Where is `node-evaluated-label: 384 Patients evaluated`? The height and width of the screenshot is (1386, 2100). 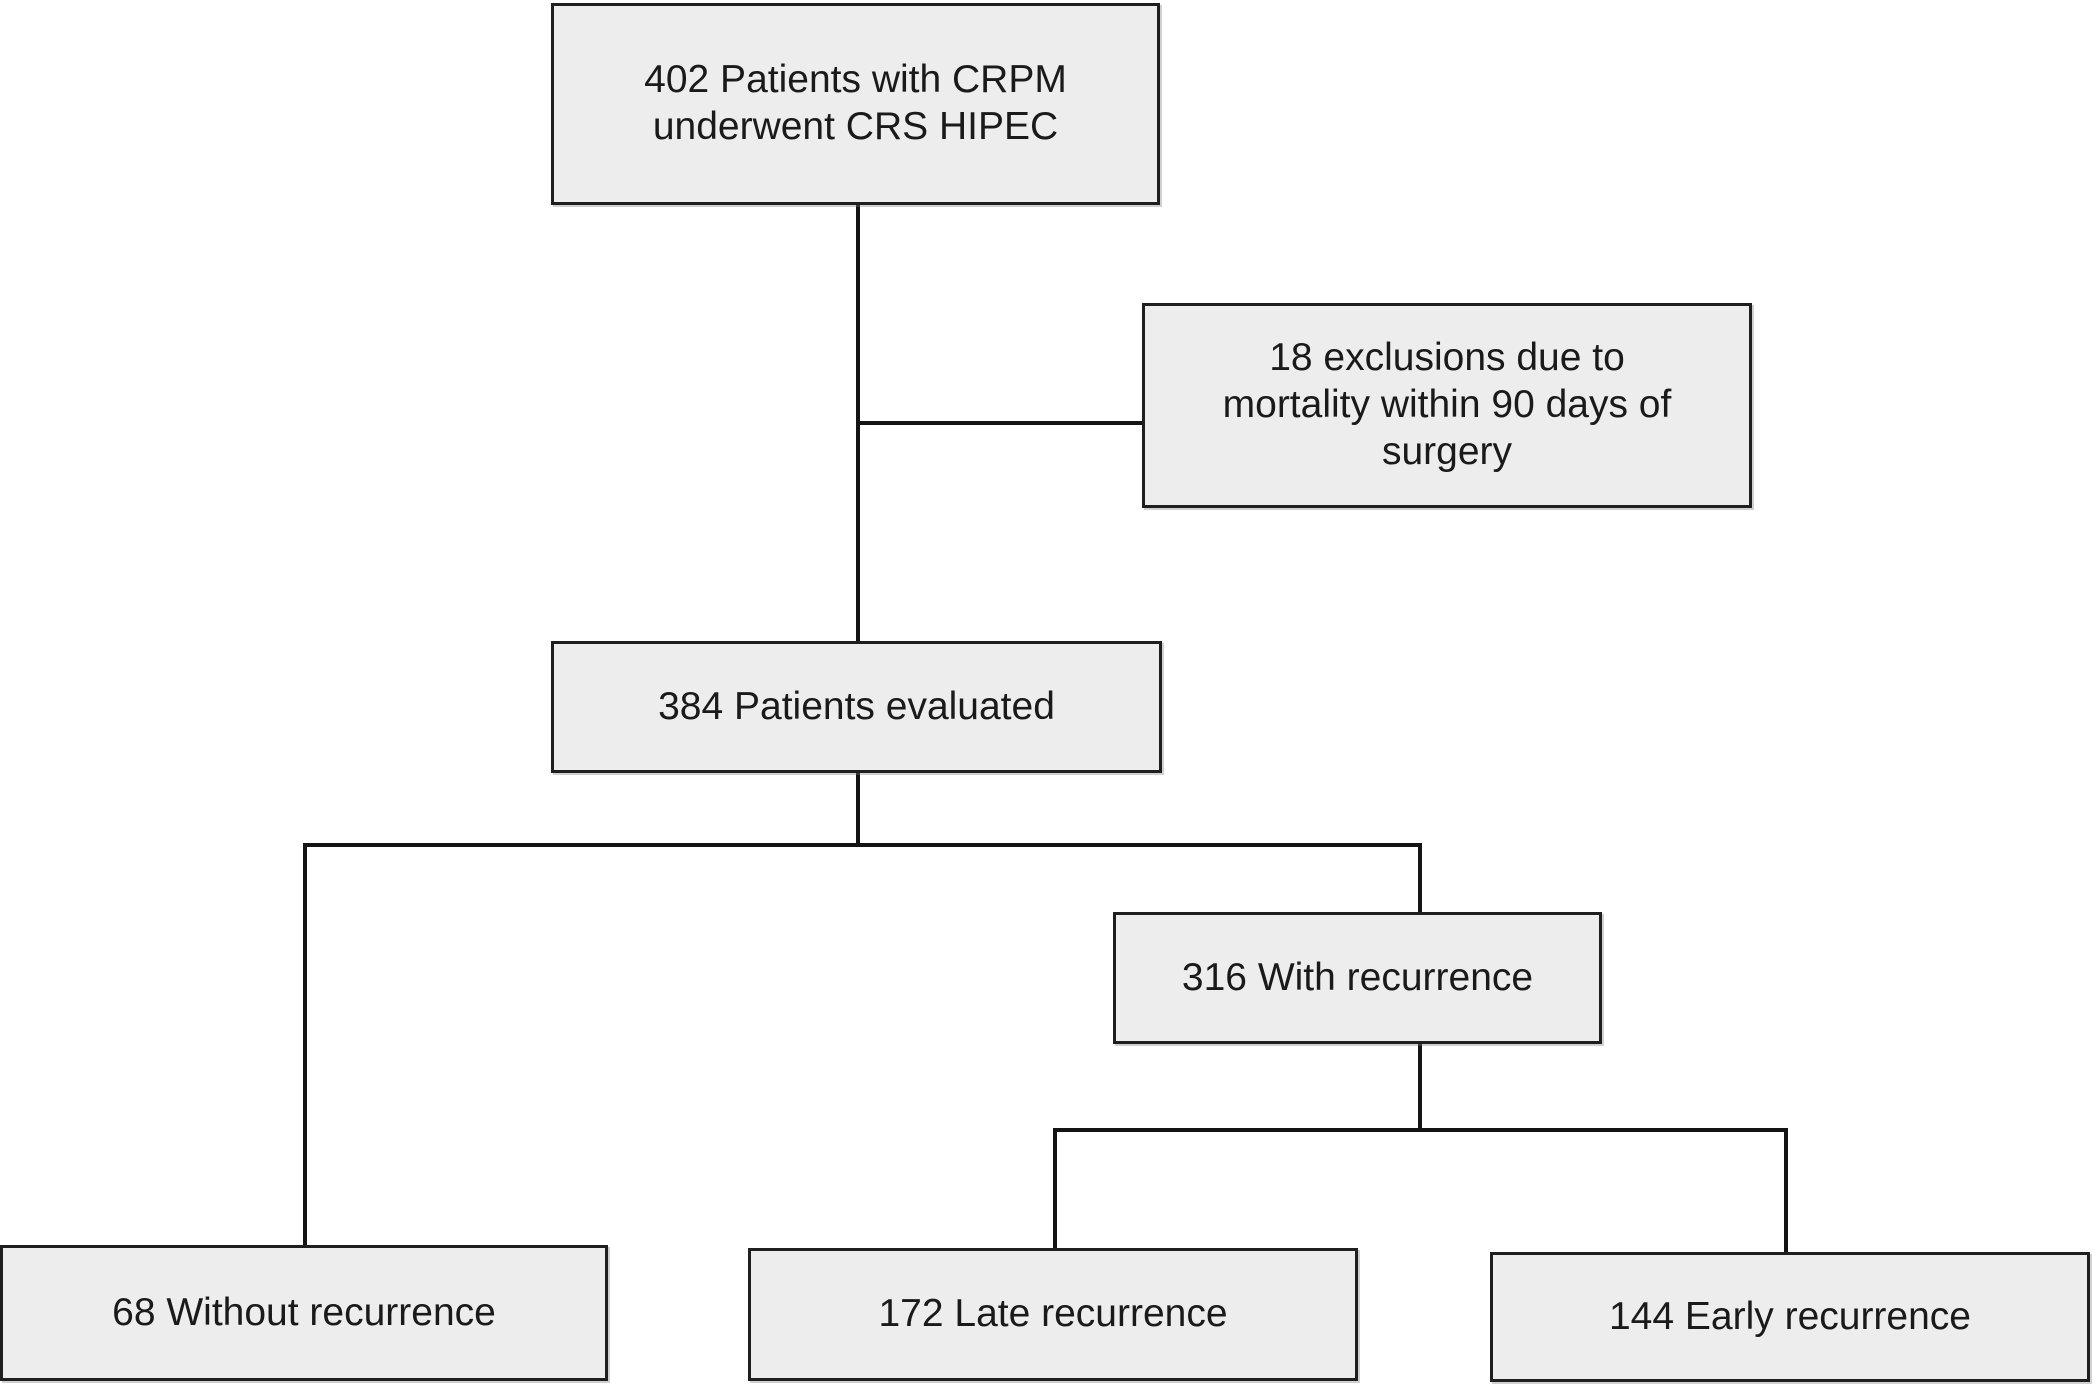
node-evaluated-label: 384 Patients evaluated is located at coordinates (856, 706).